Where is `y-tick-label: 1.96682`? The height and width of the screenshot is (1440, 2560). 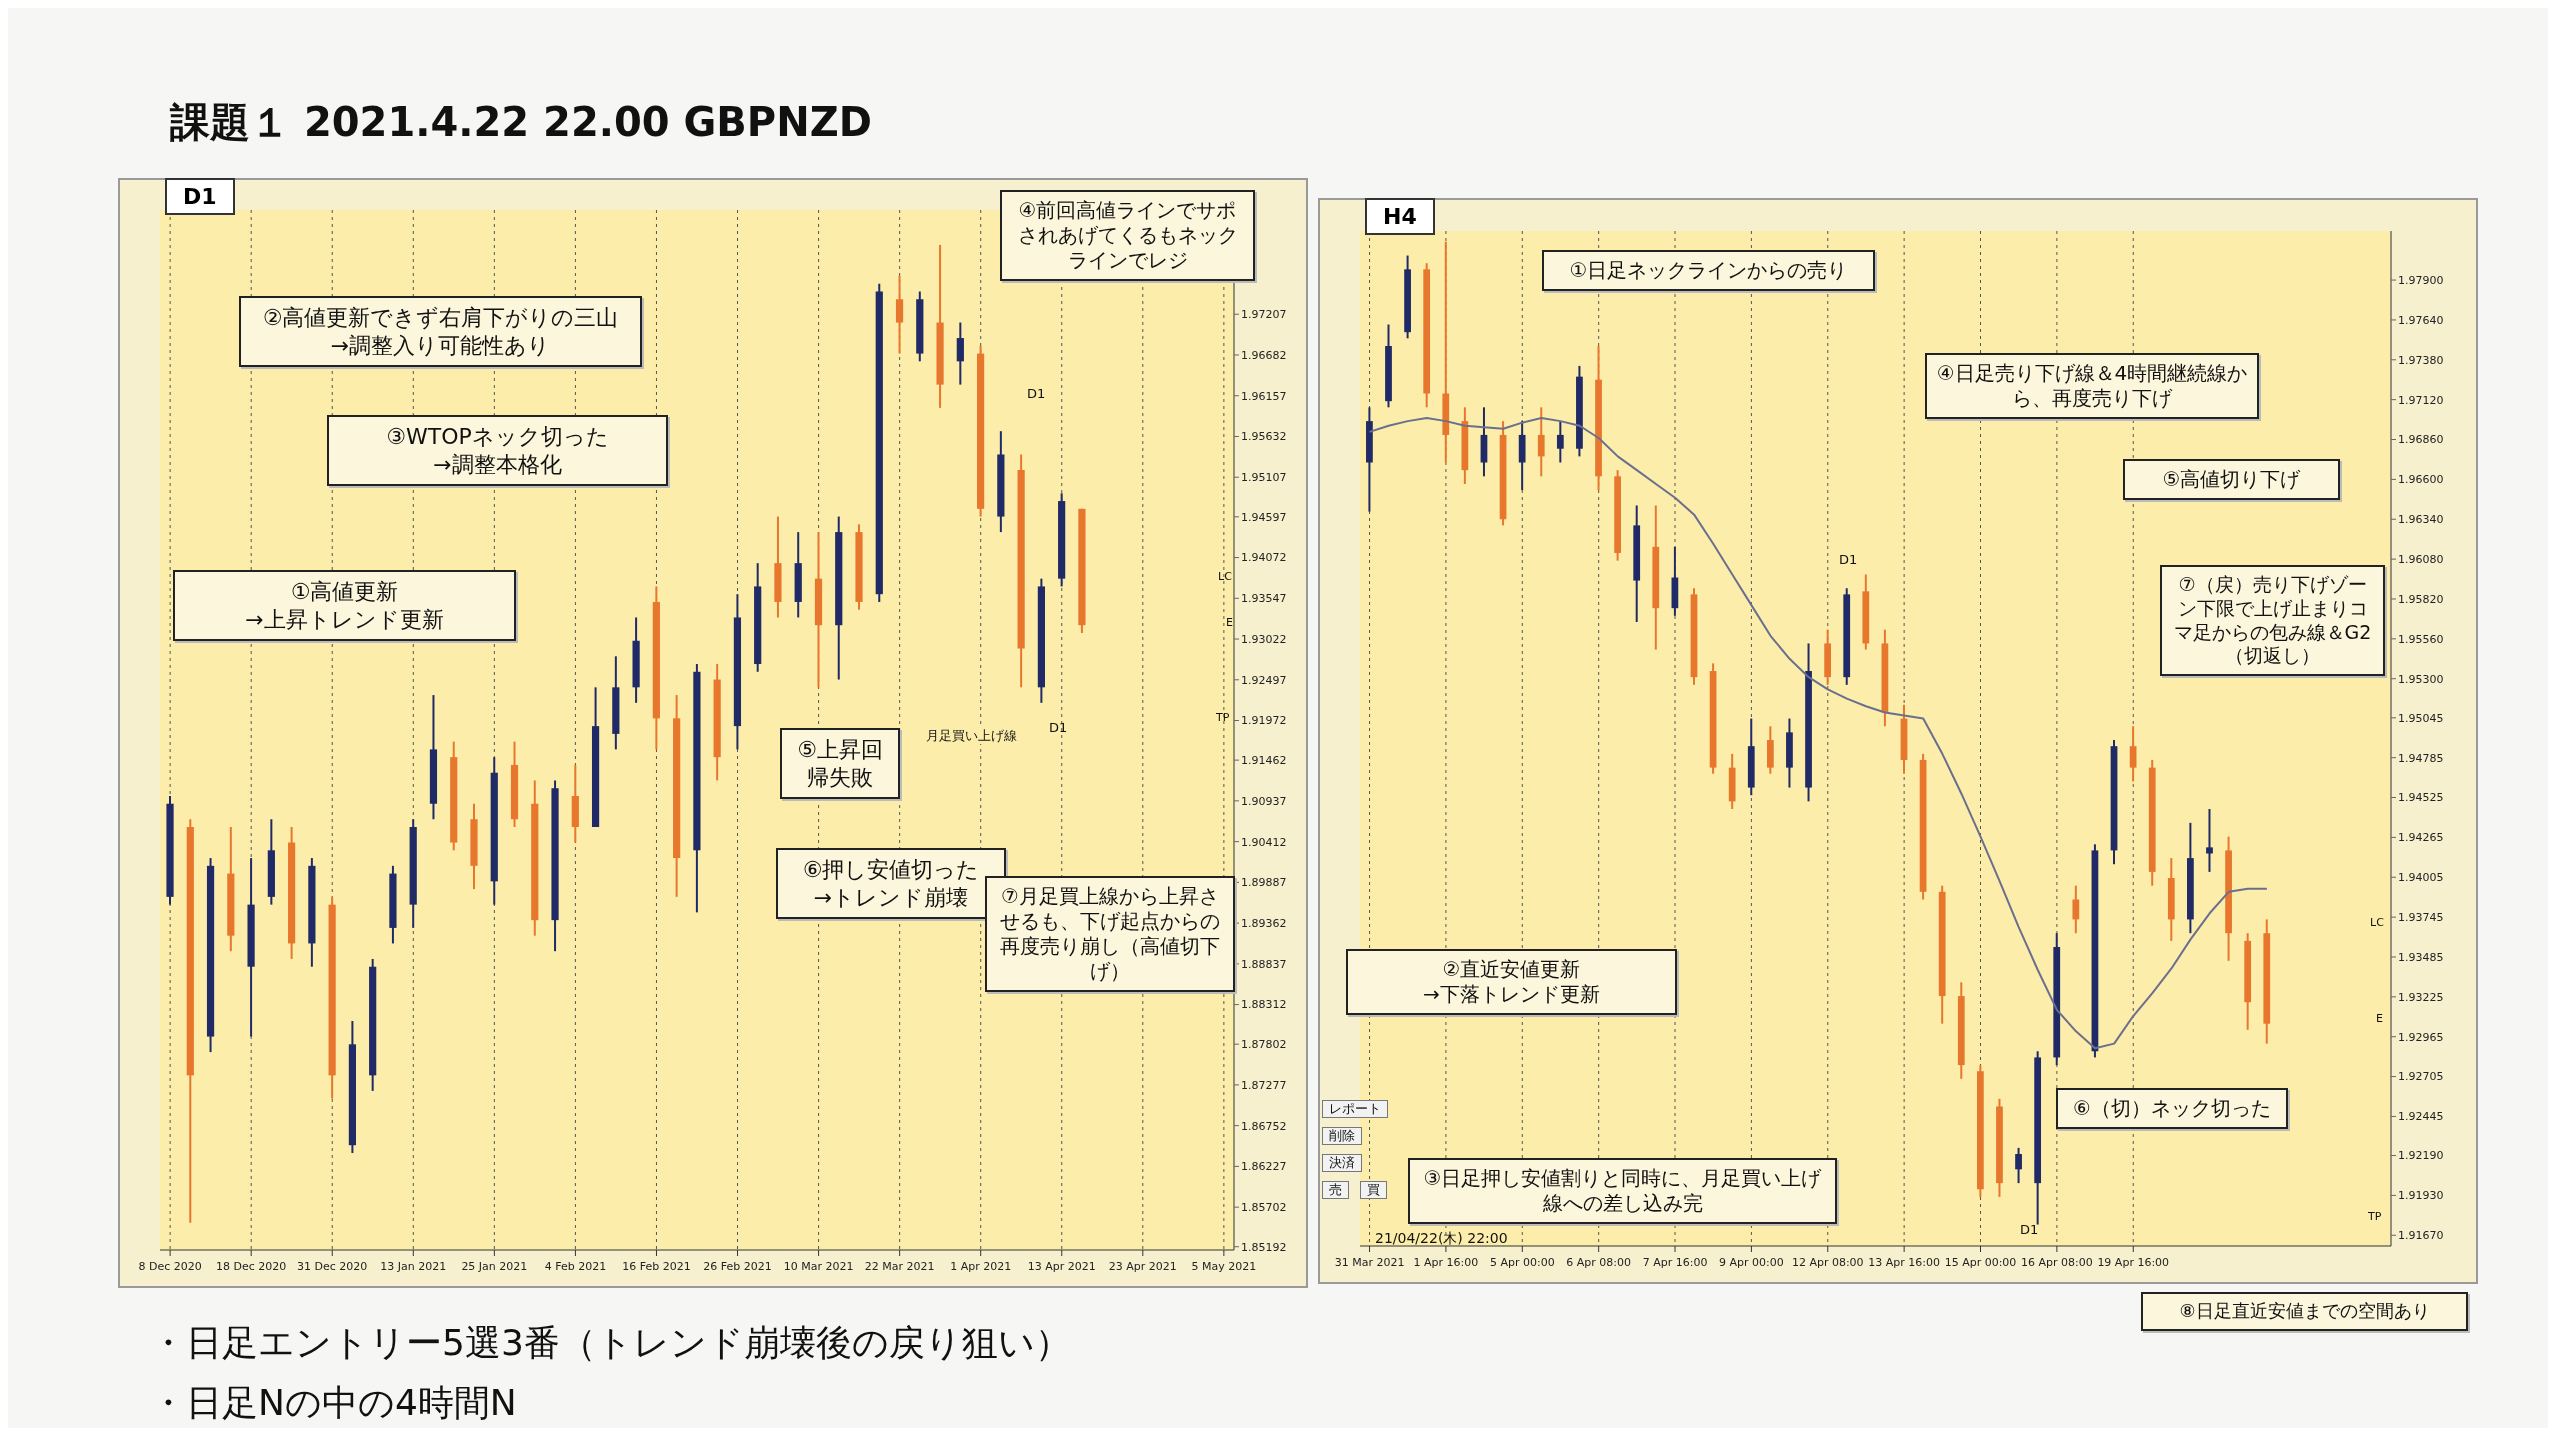 y-tick-label: 1.96682 is located at coordinates (1264, 355).